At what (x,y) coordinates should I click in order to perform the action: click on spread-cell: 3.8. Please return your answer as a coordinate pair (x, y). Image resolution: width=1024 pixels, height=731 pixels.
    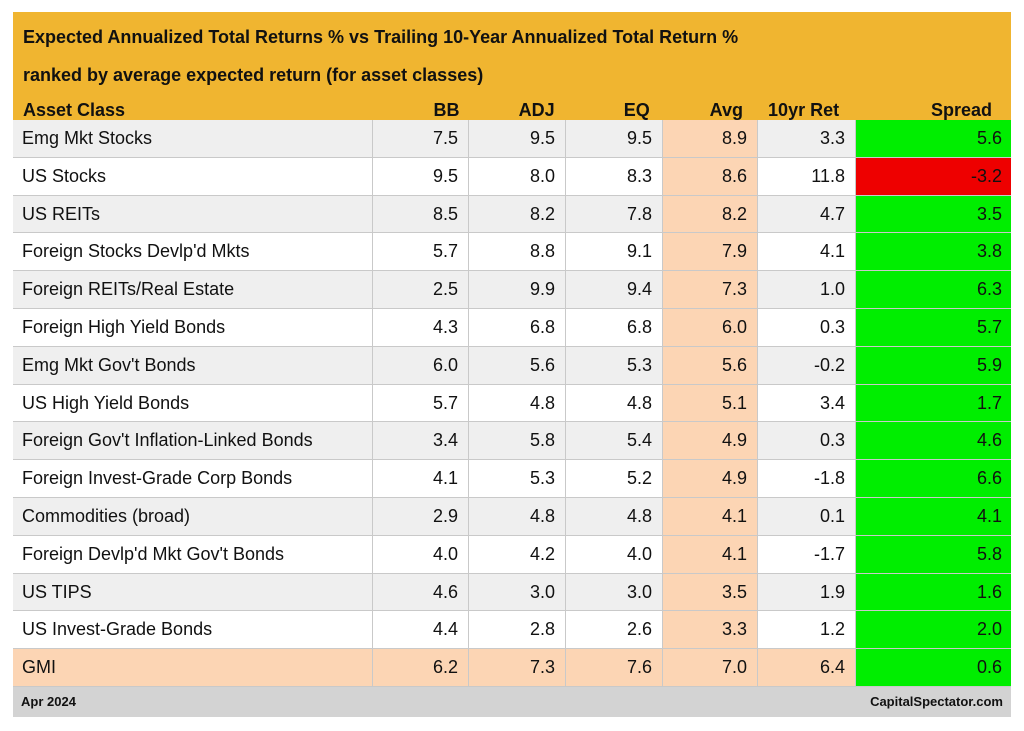
    Looking at the image, I should click on (933, 252).